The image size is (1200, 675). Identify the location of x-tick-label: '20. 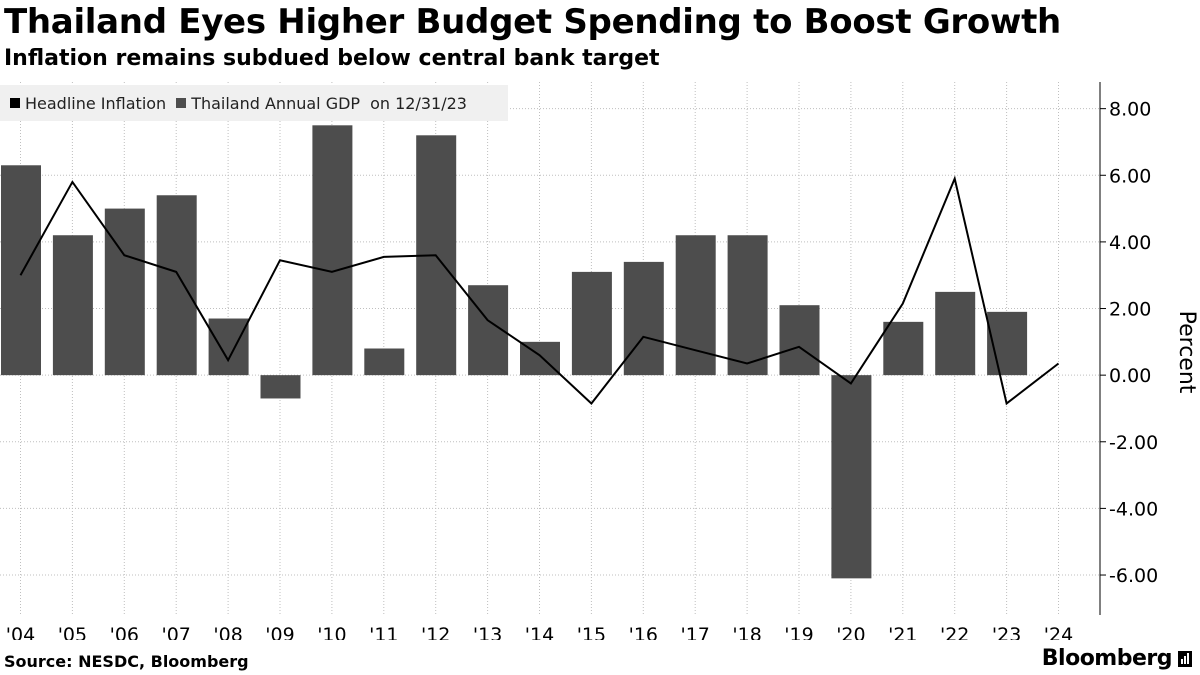
(850, 632).